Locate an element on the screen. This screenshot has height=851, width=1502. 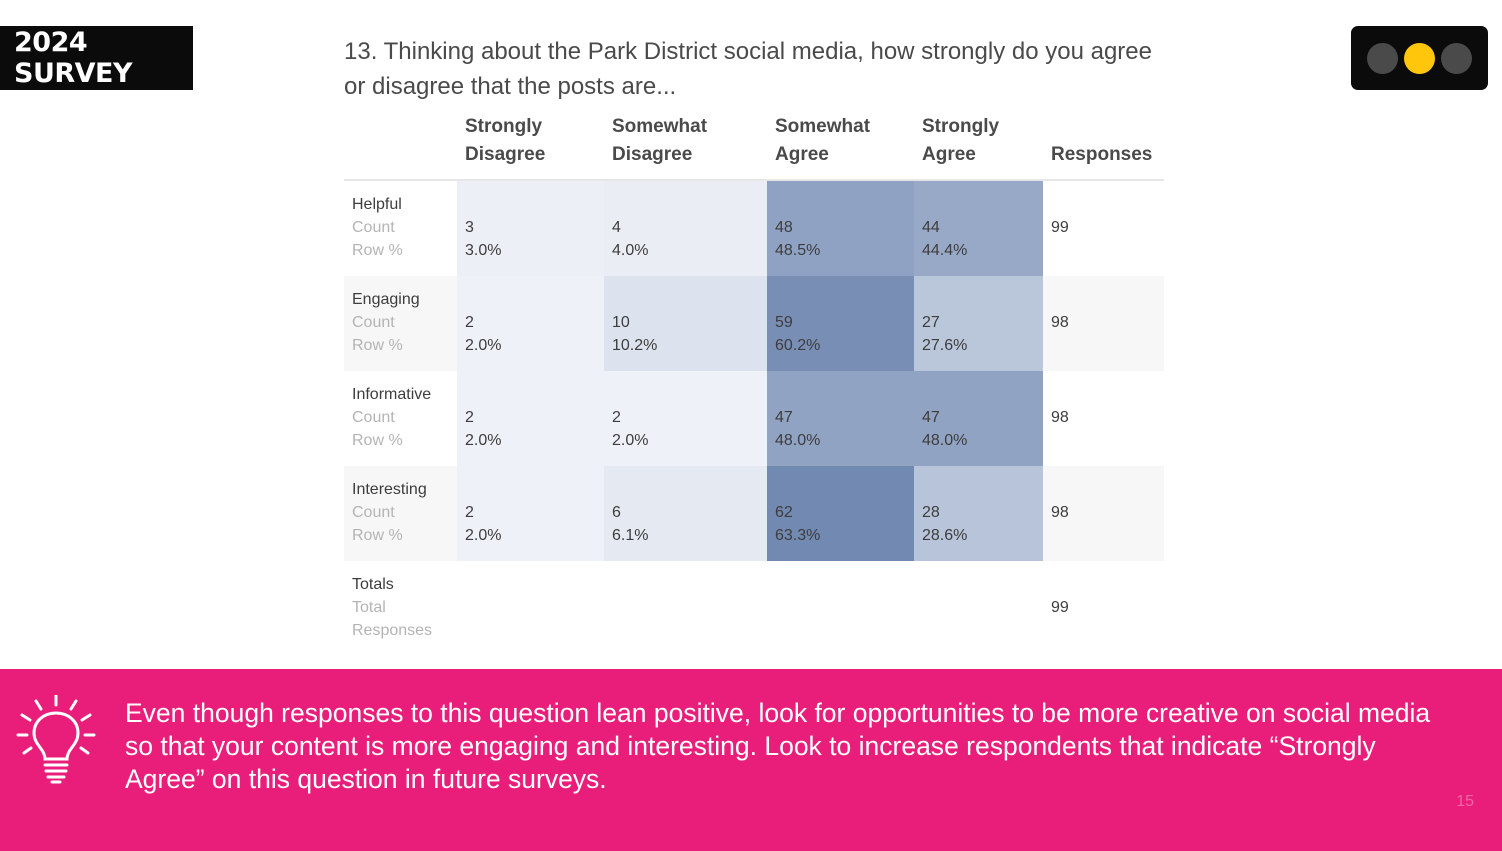
cell-pct: 28.6% is located at coordinates (945, 535).